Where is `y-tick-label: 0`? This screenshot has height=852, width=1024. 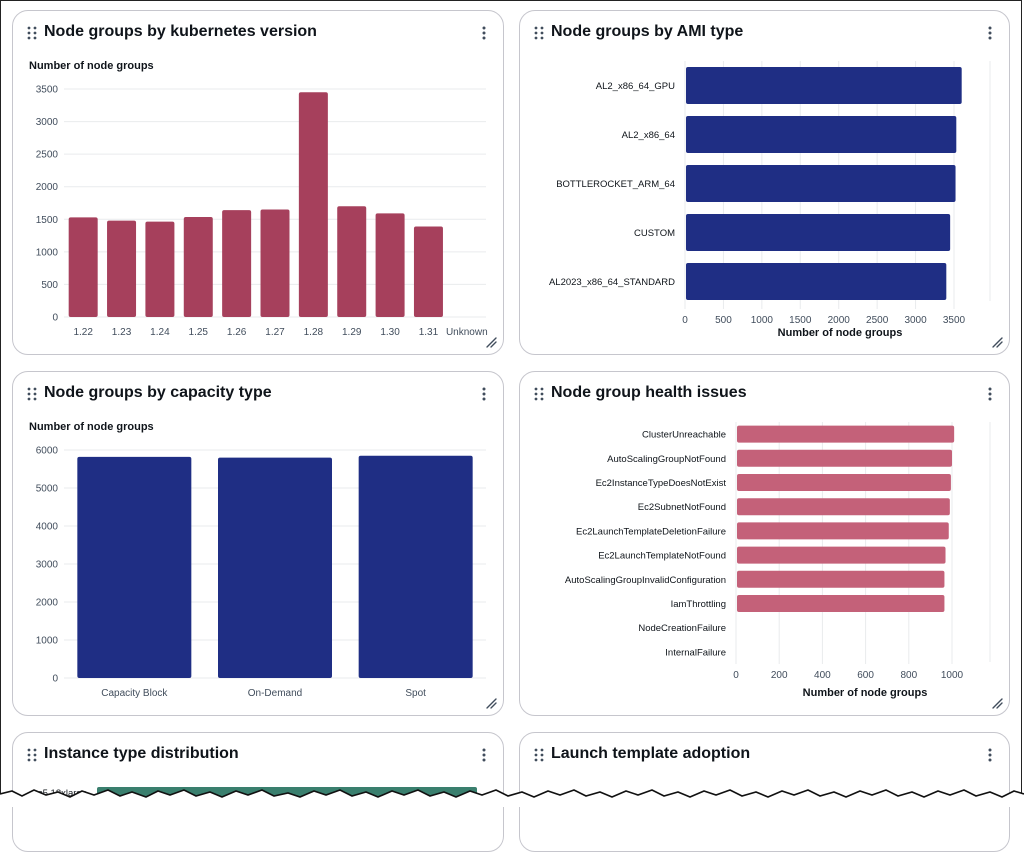 y-tick-label: 0 is located at coordinates (55, 318).